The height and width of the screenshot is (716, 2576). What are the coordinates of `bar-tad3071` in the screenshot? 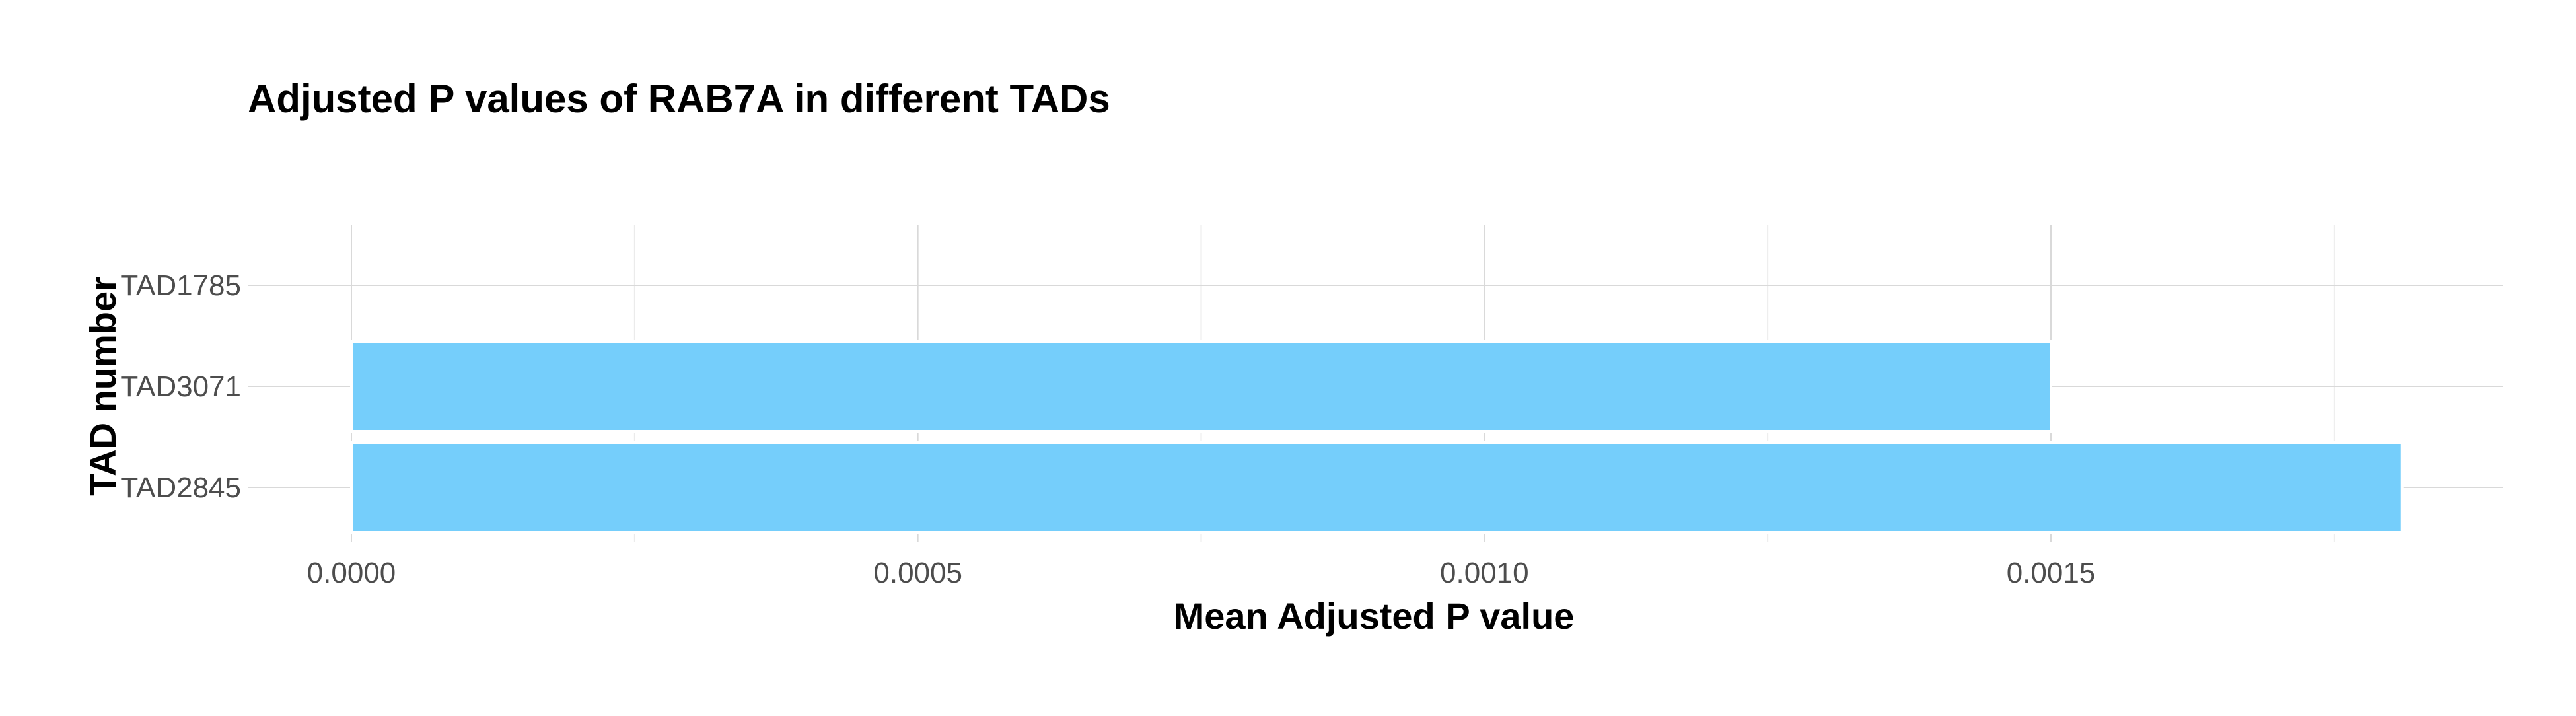 It's located at (1201, 386).